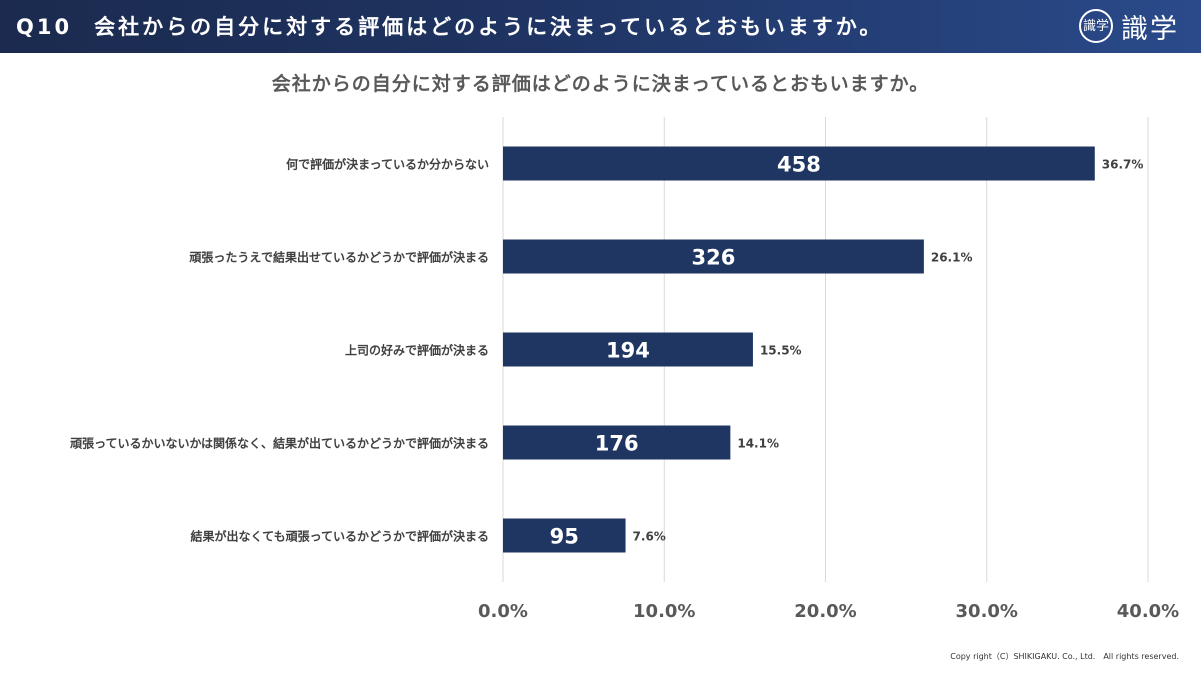 This screenshot has width=1201, height=674. I want to click on question-number: Q10, so click(44, 27).